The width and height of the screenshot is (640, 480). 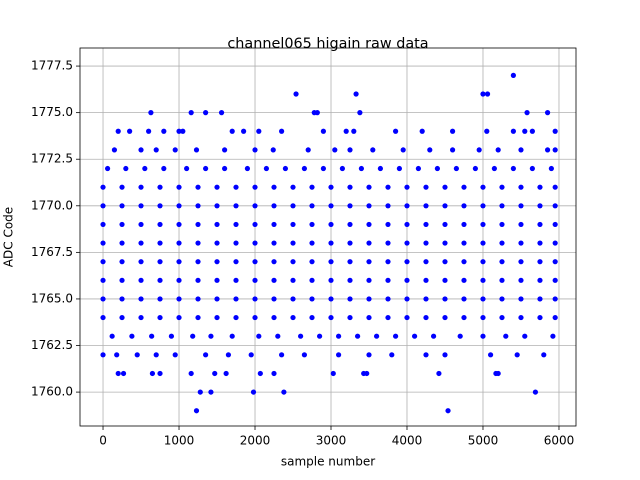 I want to click on x-tick-label: 5000, so click(x=483, y=441).